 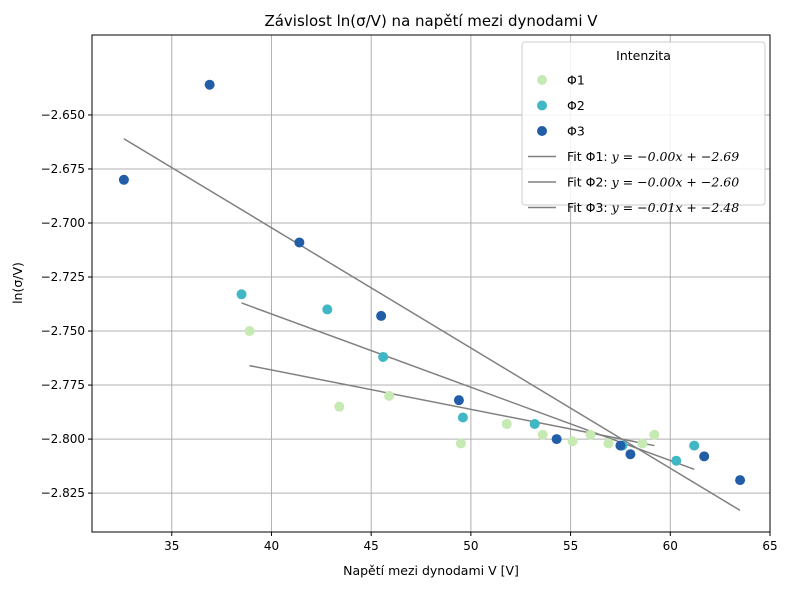 I want to click on y-tick-label: −2.800, so click(x=63, y=439).